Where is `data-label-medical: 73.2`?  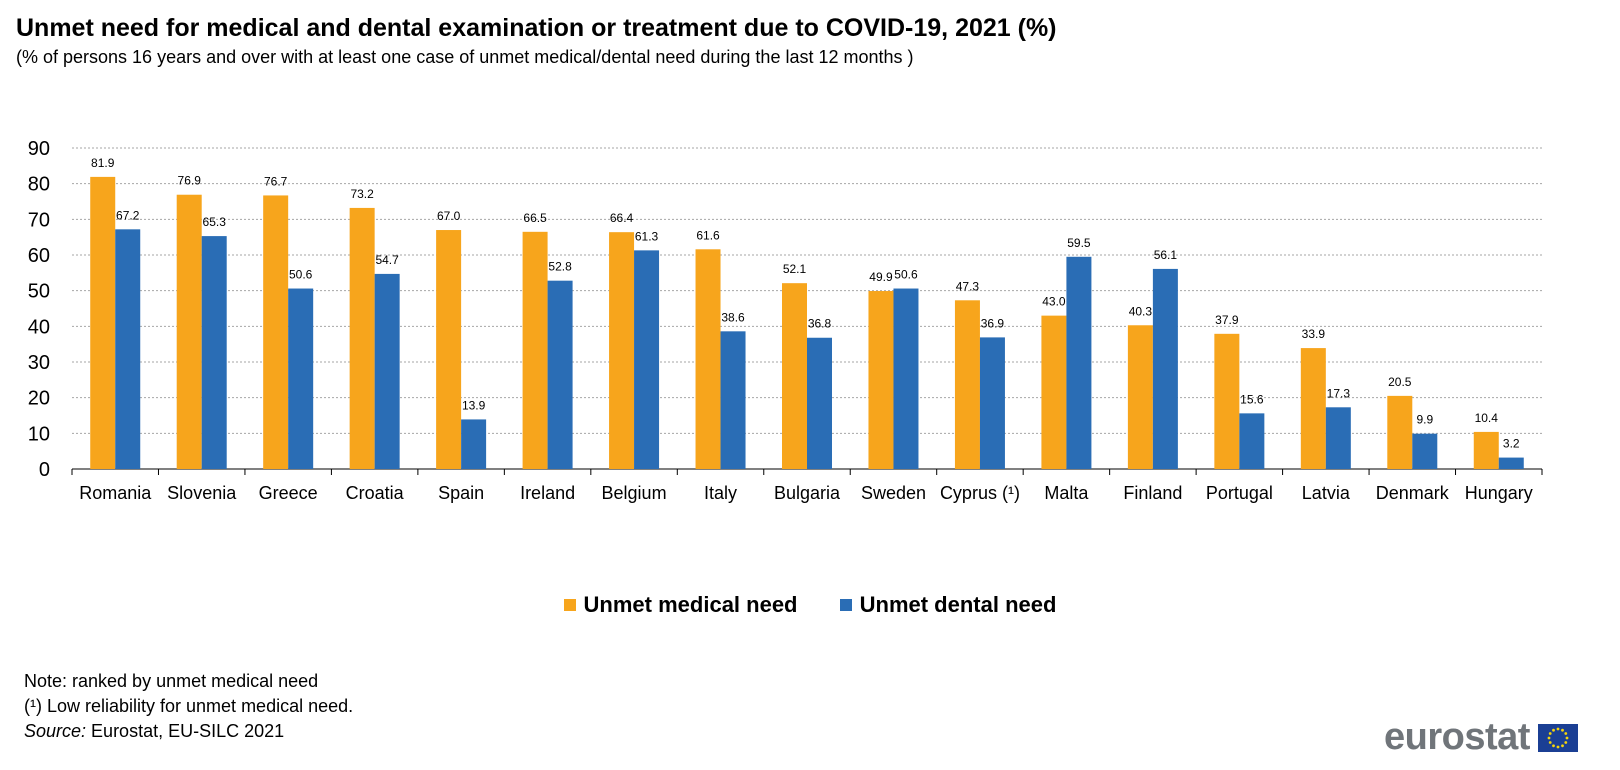 data-label-medical: 73.2 is located at coordinates (362, 194).